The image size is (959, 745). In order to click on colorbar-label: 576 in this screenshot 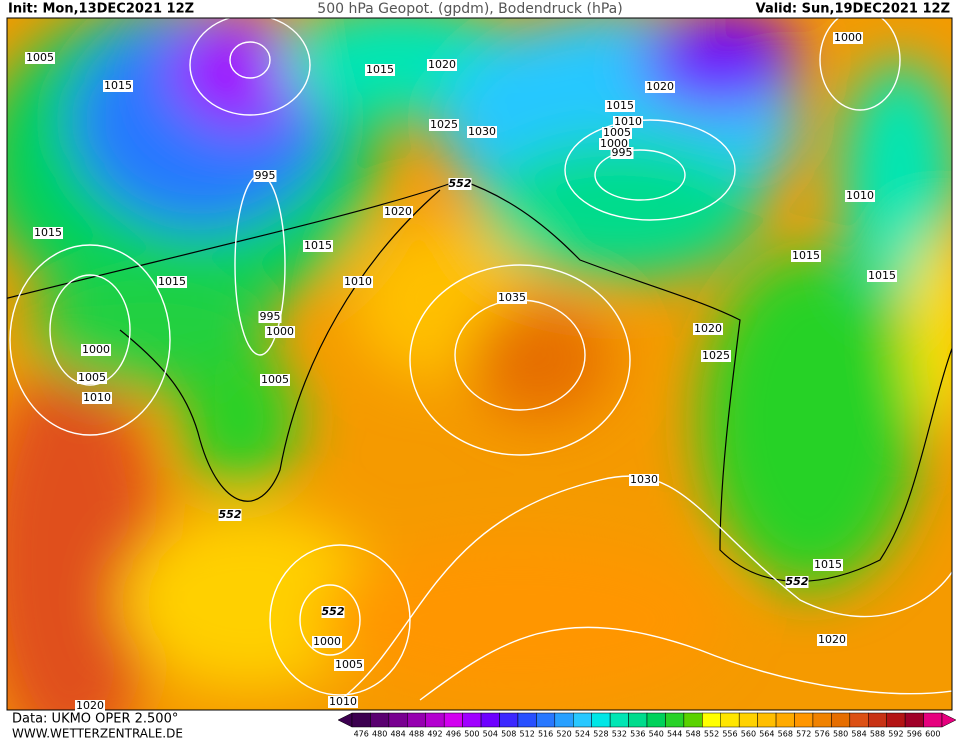, I will do `click(822, 734)`.